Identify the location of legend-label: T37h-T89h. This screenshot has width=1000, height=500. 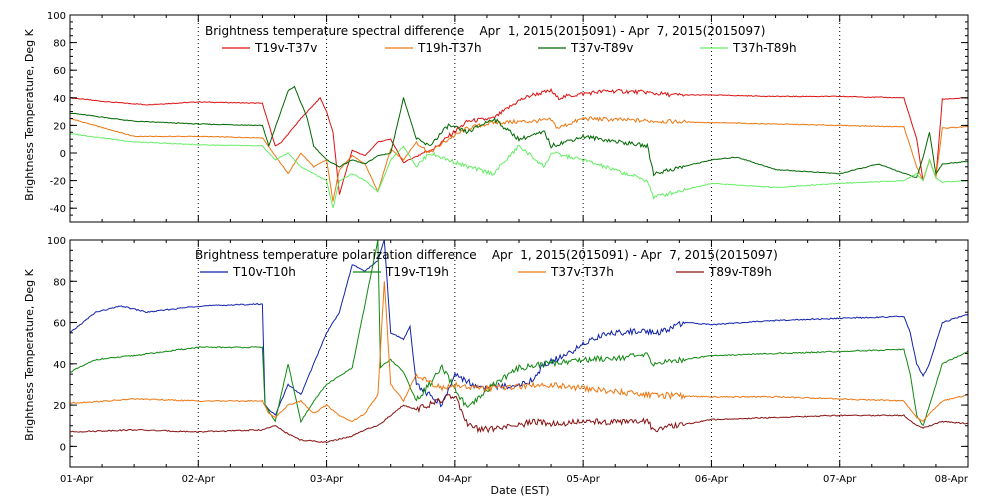
(764, 48).